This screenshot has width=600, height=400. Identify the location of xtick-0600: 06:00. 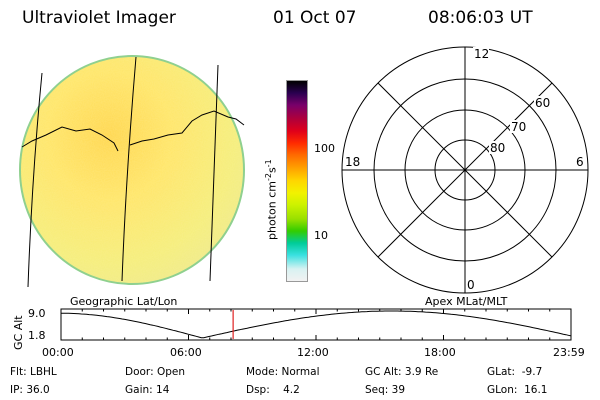
(186, 352).